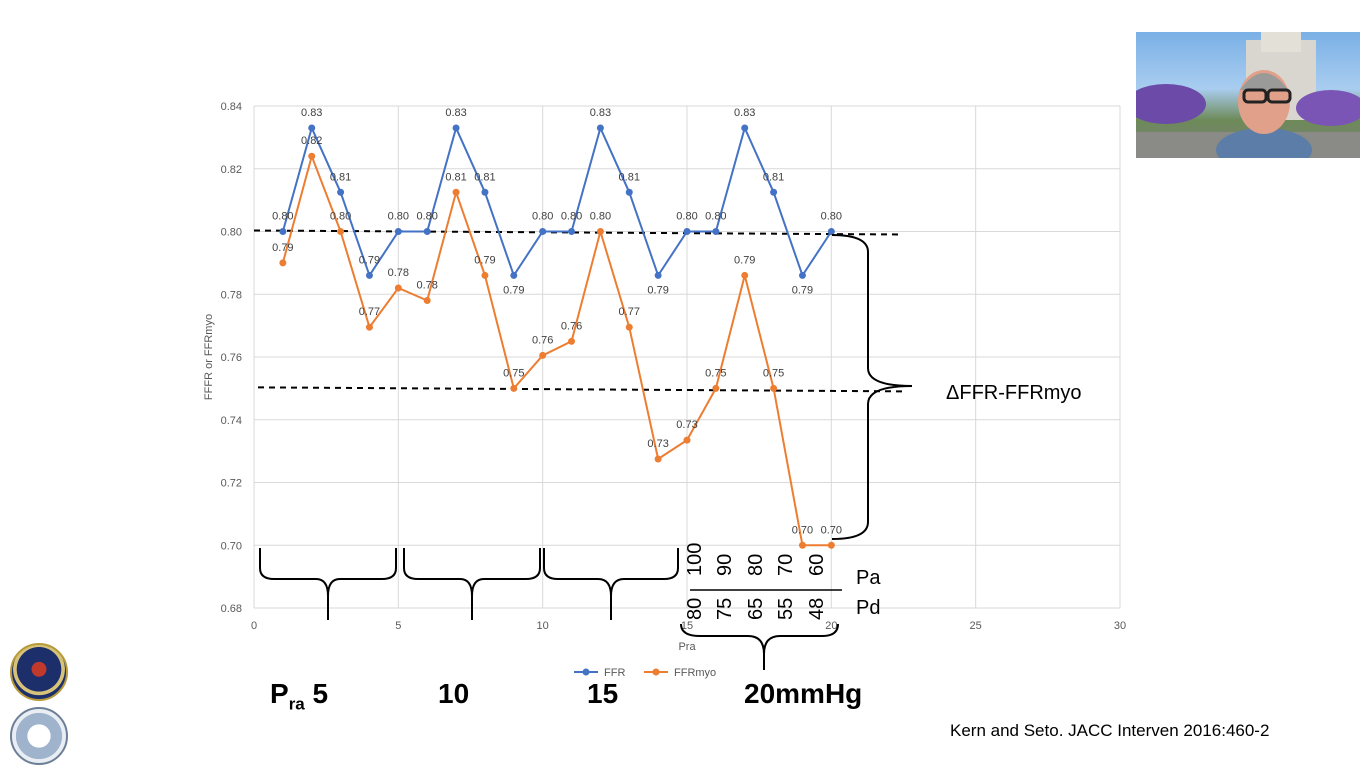  What do you see at coordinates (571, 326) in the screenshot?
I see `label-ffrmyo-11: 0.76` at bounding box center [571, 326].